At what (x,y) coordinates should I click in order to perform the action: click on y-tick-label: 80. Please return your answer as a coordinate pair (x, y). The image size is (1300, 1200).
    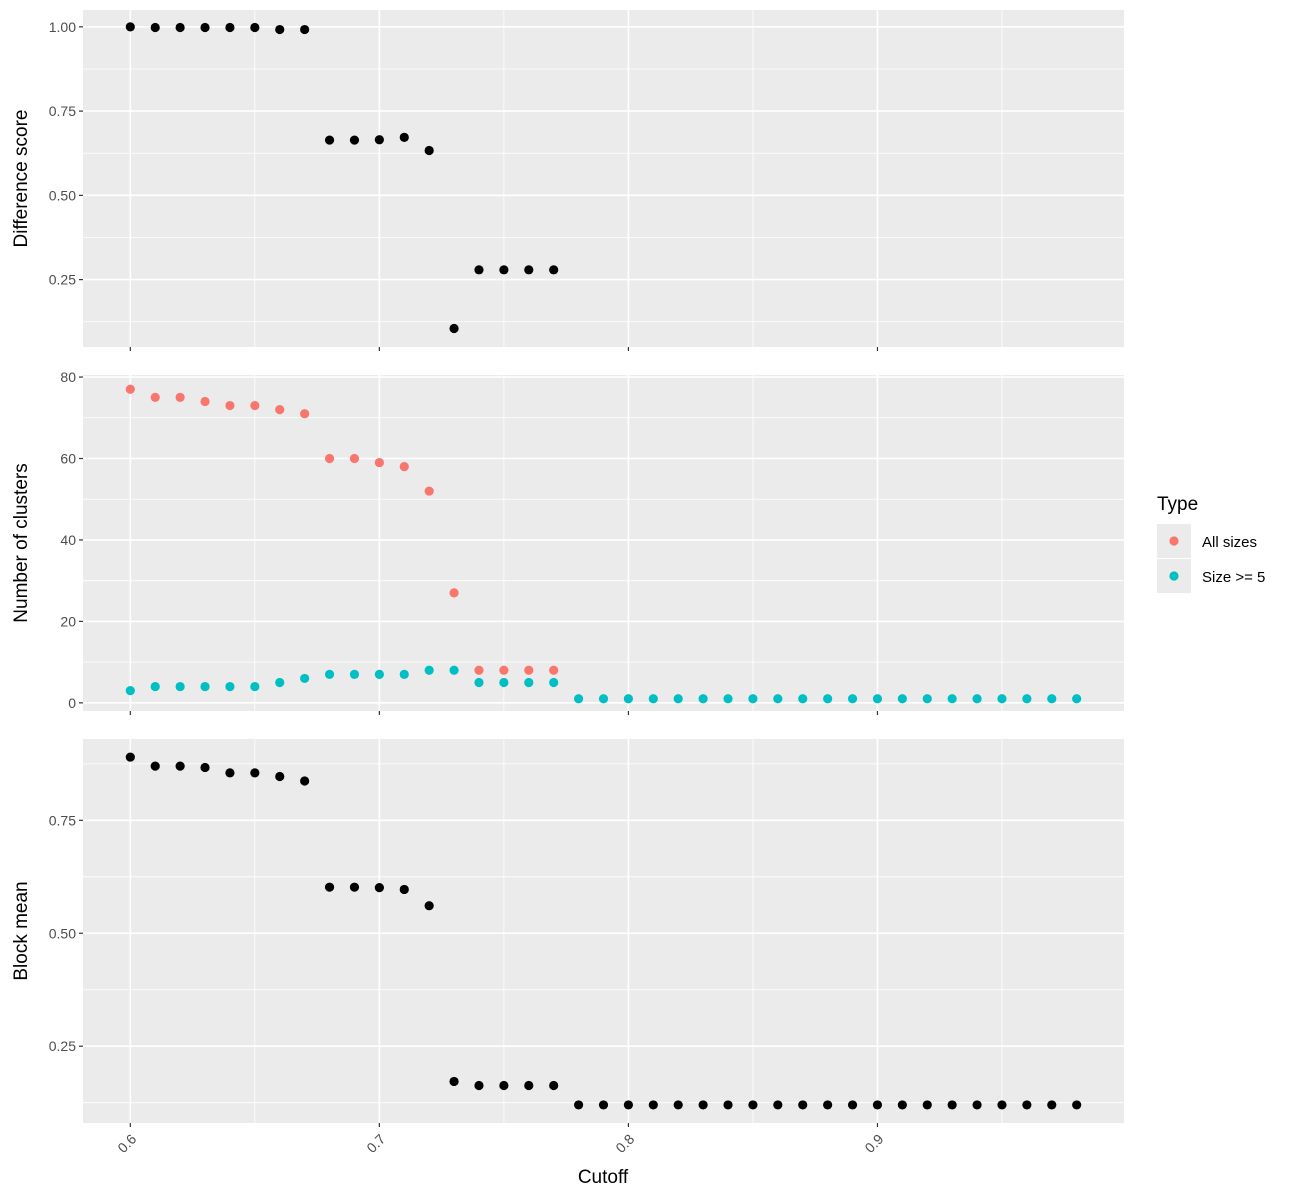
    Looking at the image, I should click on (68, 377).